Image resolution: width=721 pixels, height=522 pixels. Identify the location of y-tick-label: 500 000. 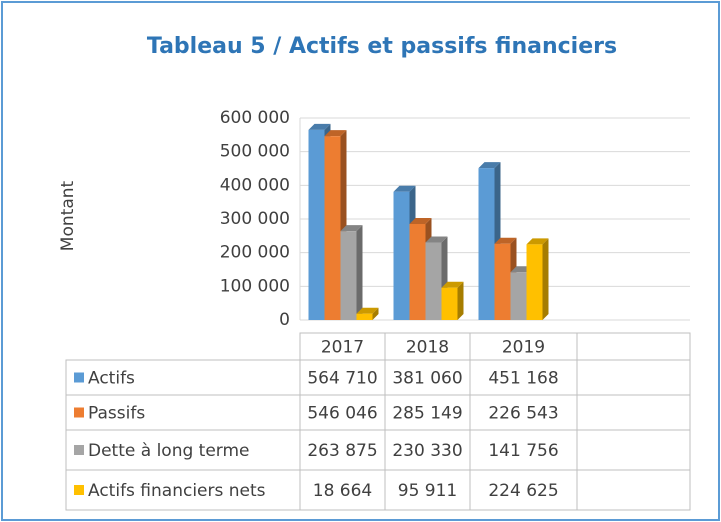
(255, 152).